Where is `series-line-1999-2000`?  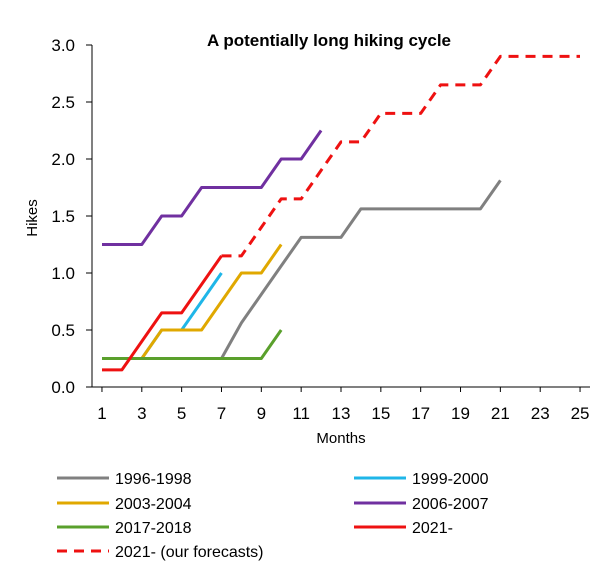
series-line-1999-2000 is located at coordinates (162, 316).